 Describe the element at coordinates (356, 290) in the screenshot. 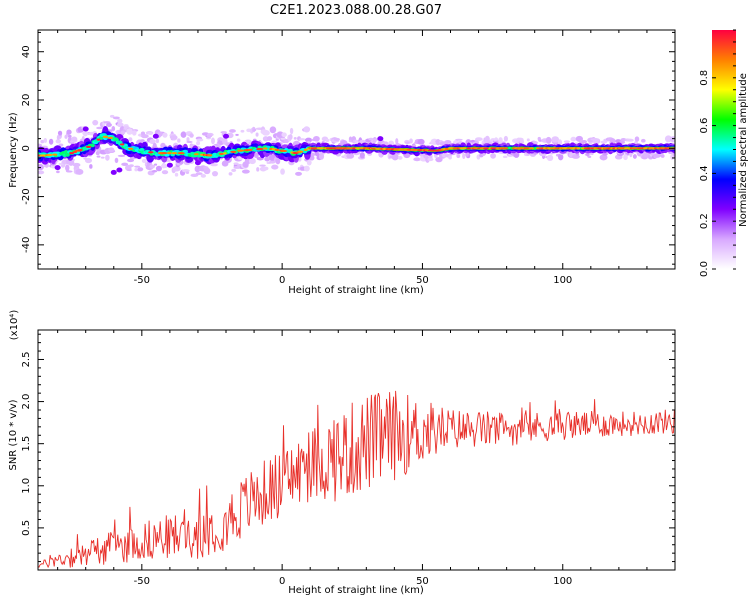

I see `spectrogram-x-axis-label: Height of straight line (km)` at that location.